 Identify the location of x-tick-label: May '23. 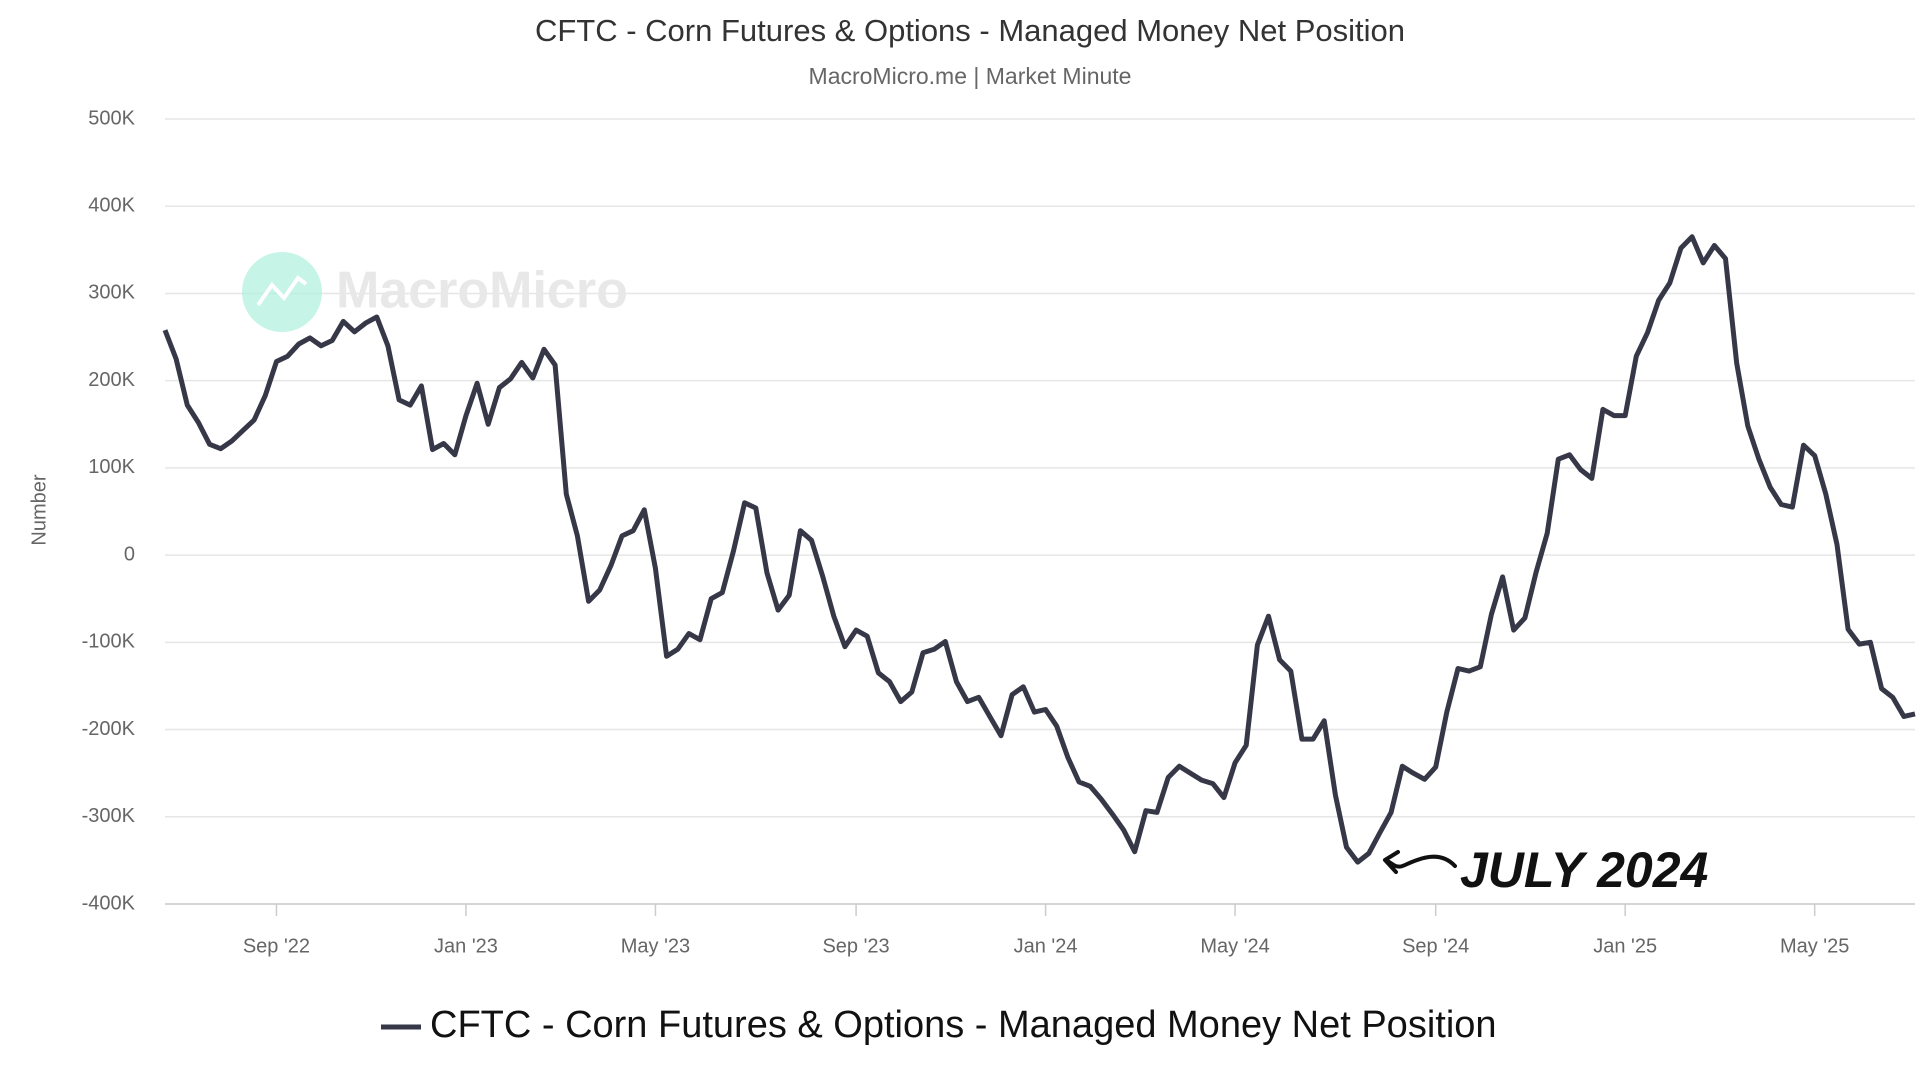
(655, 946).